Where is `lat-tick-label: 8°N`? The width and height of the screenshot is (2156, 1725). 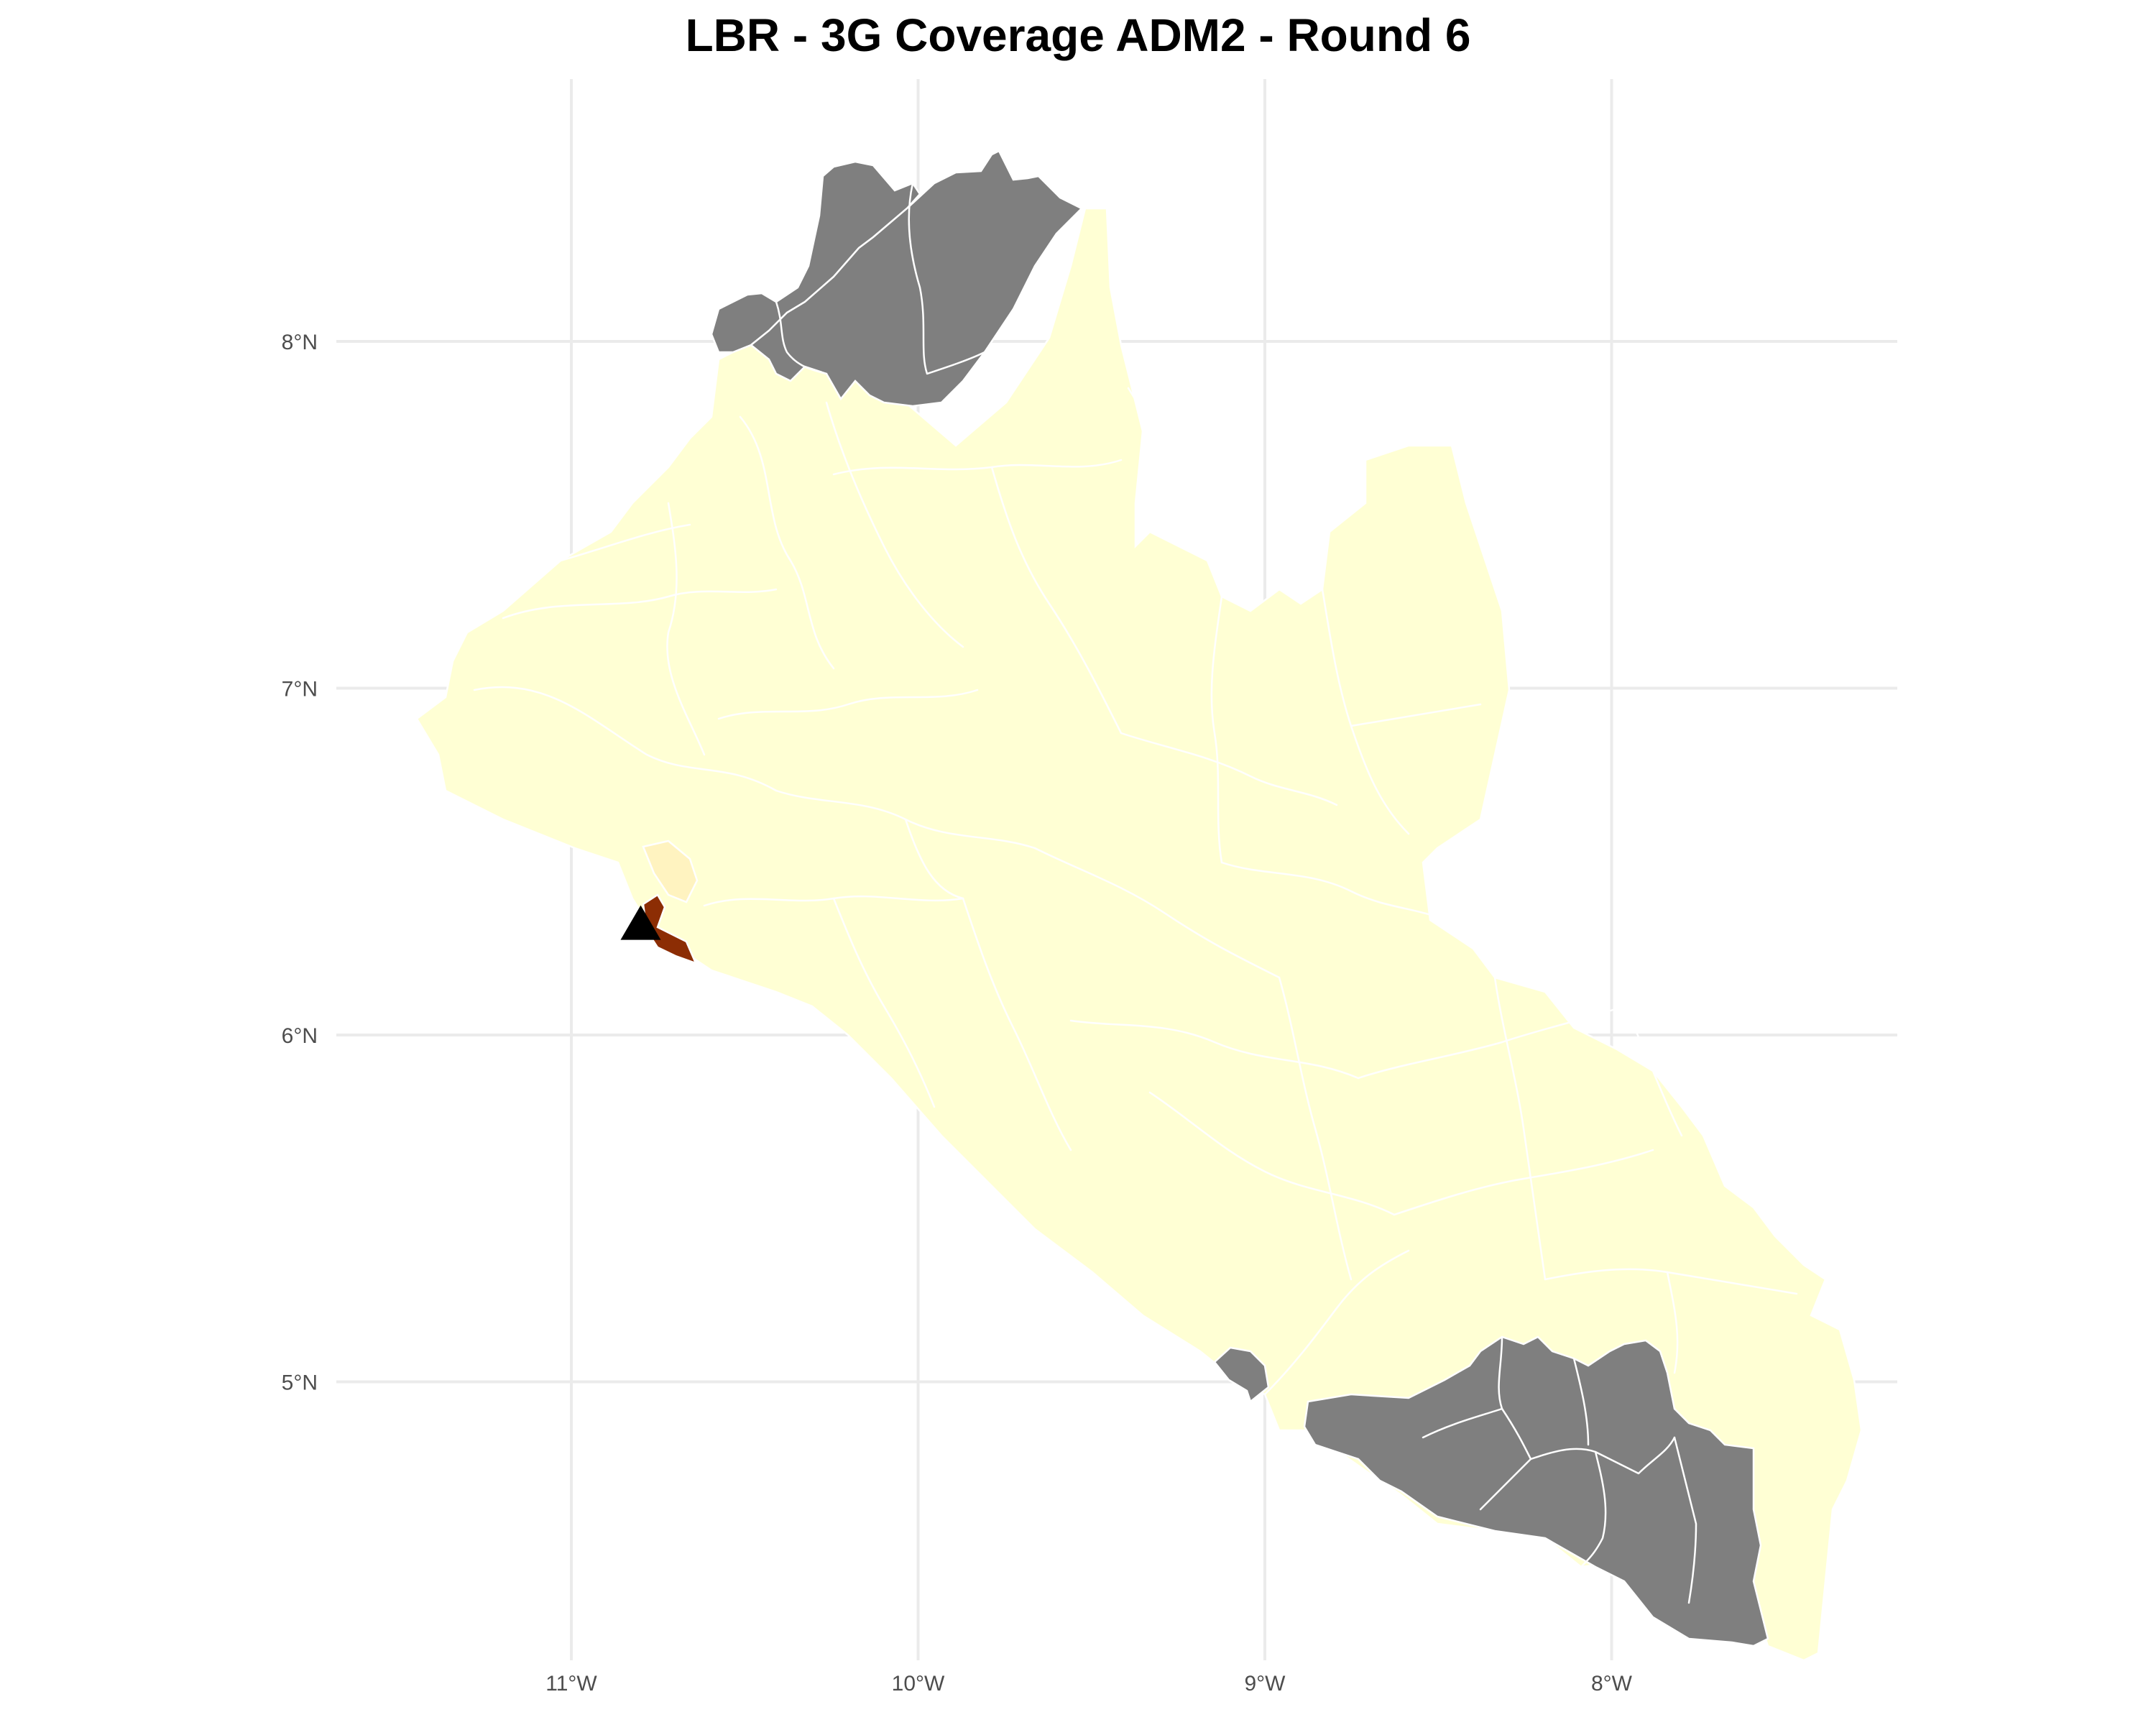 lat-tick-label: 8°N is located at coordinates (300, 342).